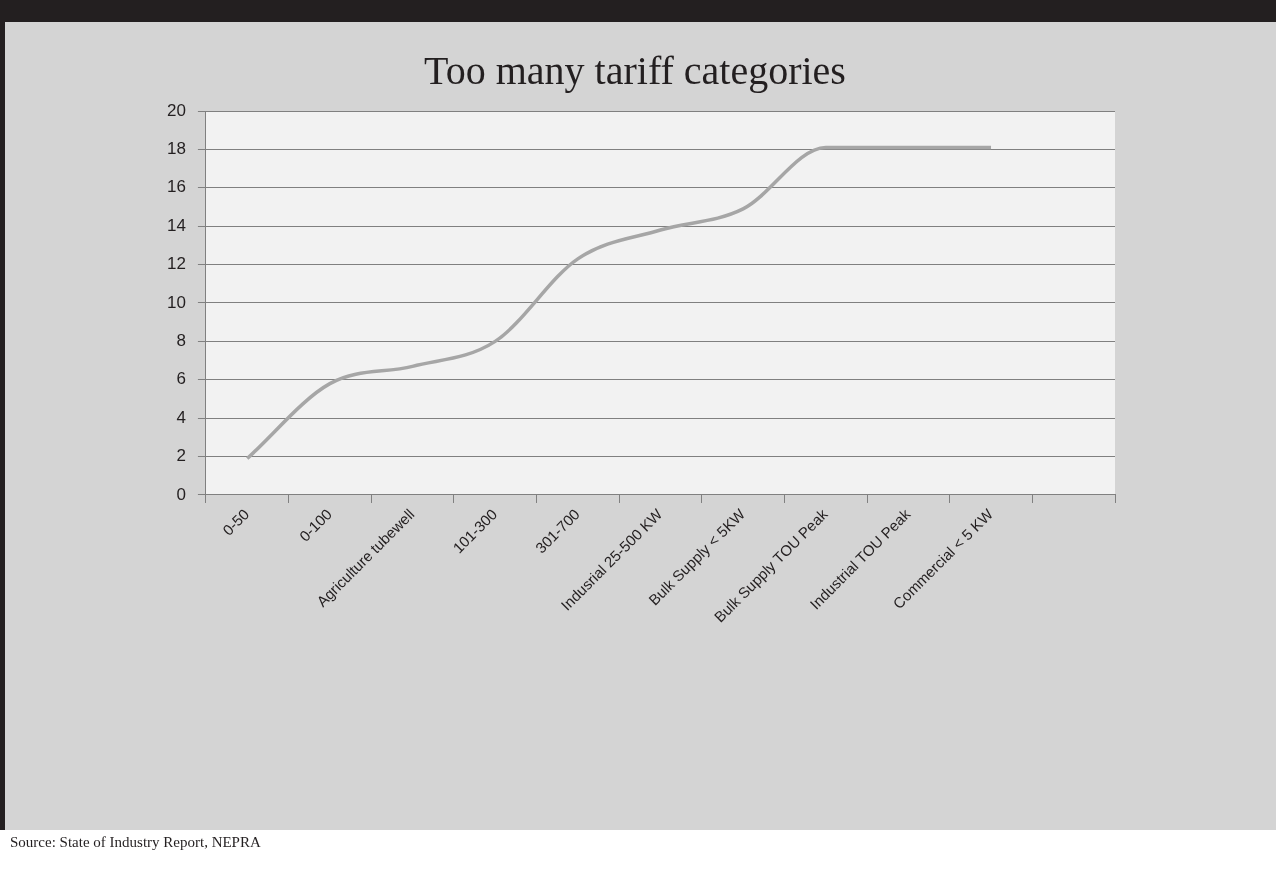  What do you see at coordinates (176, 187) in the screenshot?
I see `y-tick-label: 16` at bounding box center [176, 187].